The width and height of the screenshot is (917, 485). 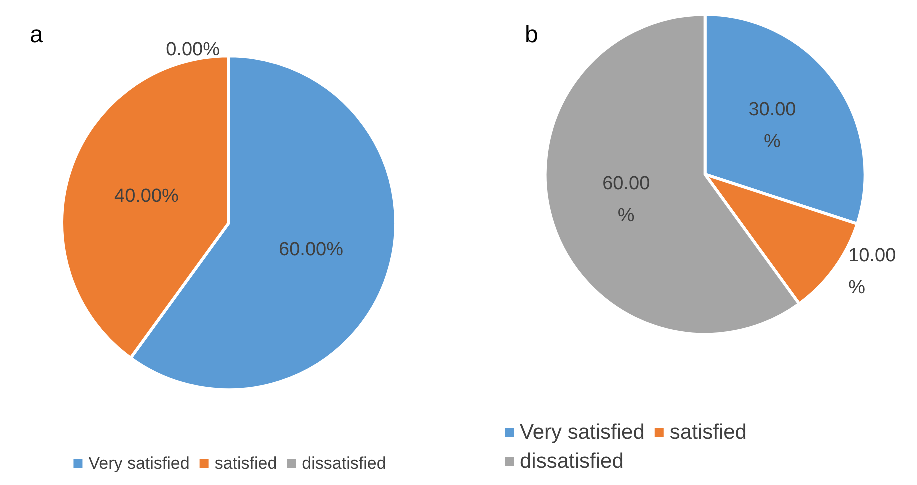 What do you see at coordinates (872, 272) in the screenshot?
I see `data-label: 10.00%` at bounding box center [872, 272].